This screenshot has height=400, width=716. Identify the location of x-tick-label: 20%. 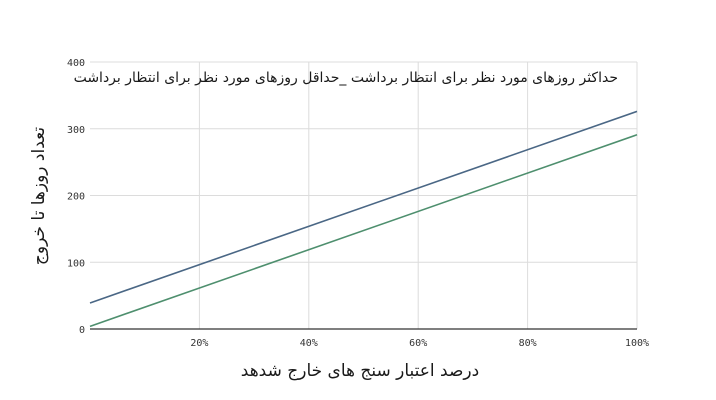
(199, 343).